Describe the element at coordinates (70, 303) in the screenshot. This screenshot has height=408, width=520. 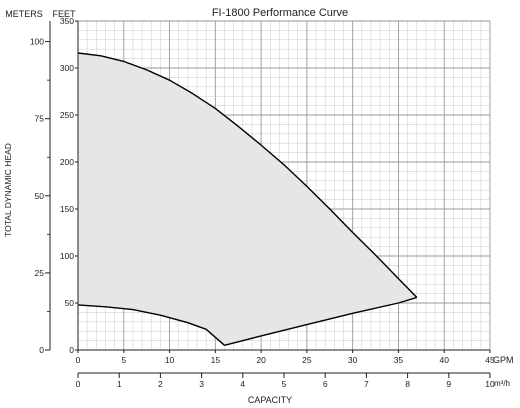
I see `feet-tick-label: 50` at that location.